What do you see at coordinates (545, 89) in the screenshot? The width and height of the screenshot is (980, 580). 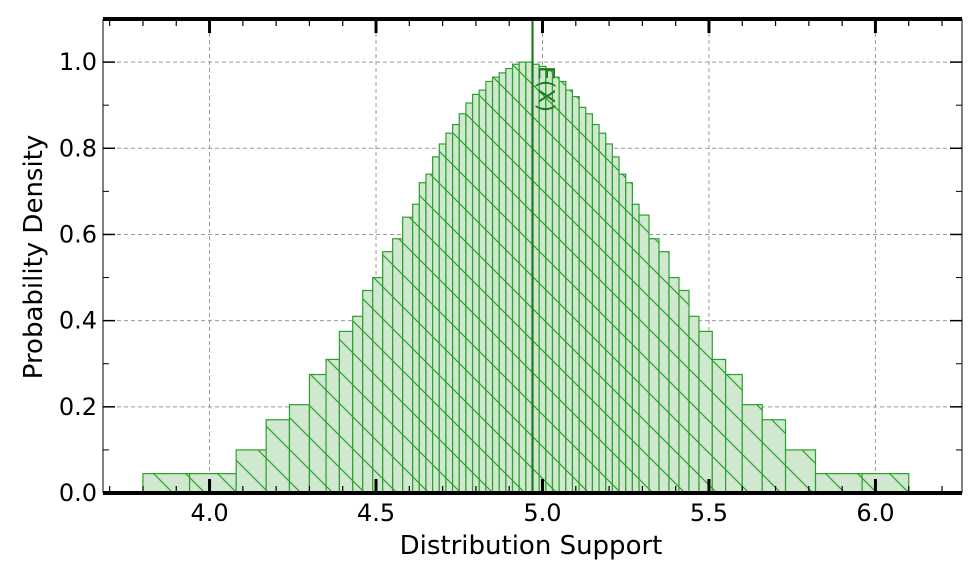 I see `expected-value-label: E(X)` at bounding box center [545, 89].